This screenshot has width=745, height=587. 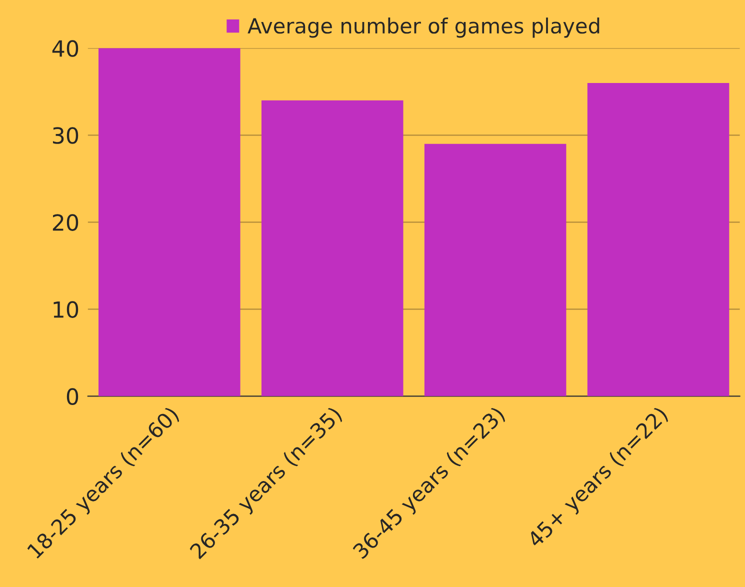 What do you see at coordinates (65, 222) in the screenshot?
I see `y-tick-label: 20` at bounding box center [65, 222].